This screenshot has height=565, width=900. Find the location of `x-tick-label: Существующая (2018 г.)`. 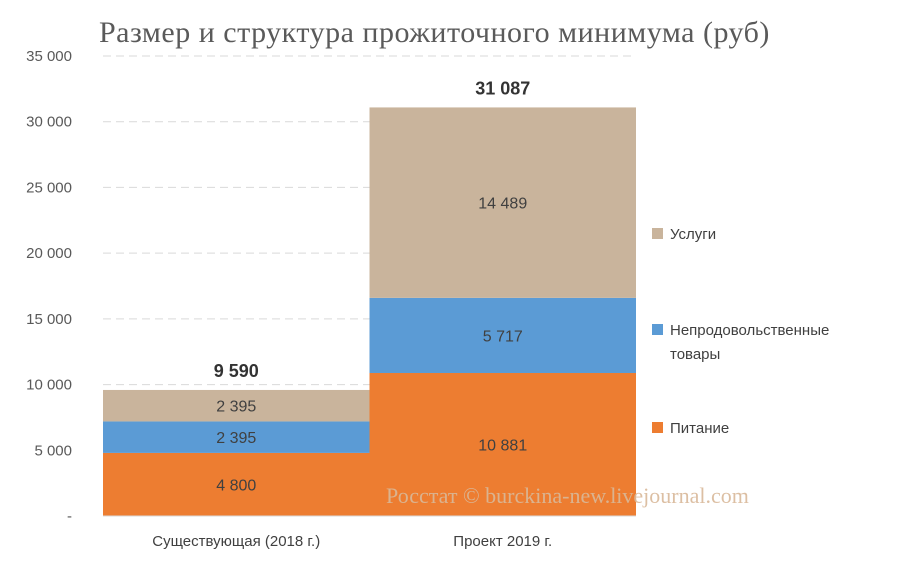

x-tick-label: Существующая (2018 г.) is located at coordinates (236, 541).